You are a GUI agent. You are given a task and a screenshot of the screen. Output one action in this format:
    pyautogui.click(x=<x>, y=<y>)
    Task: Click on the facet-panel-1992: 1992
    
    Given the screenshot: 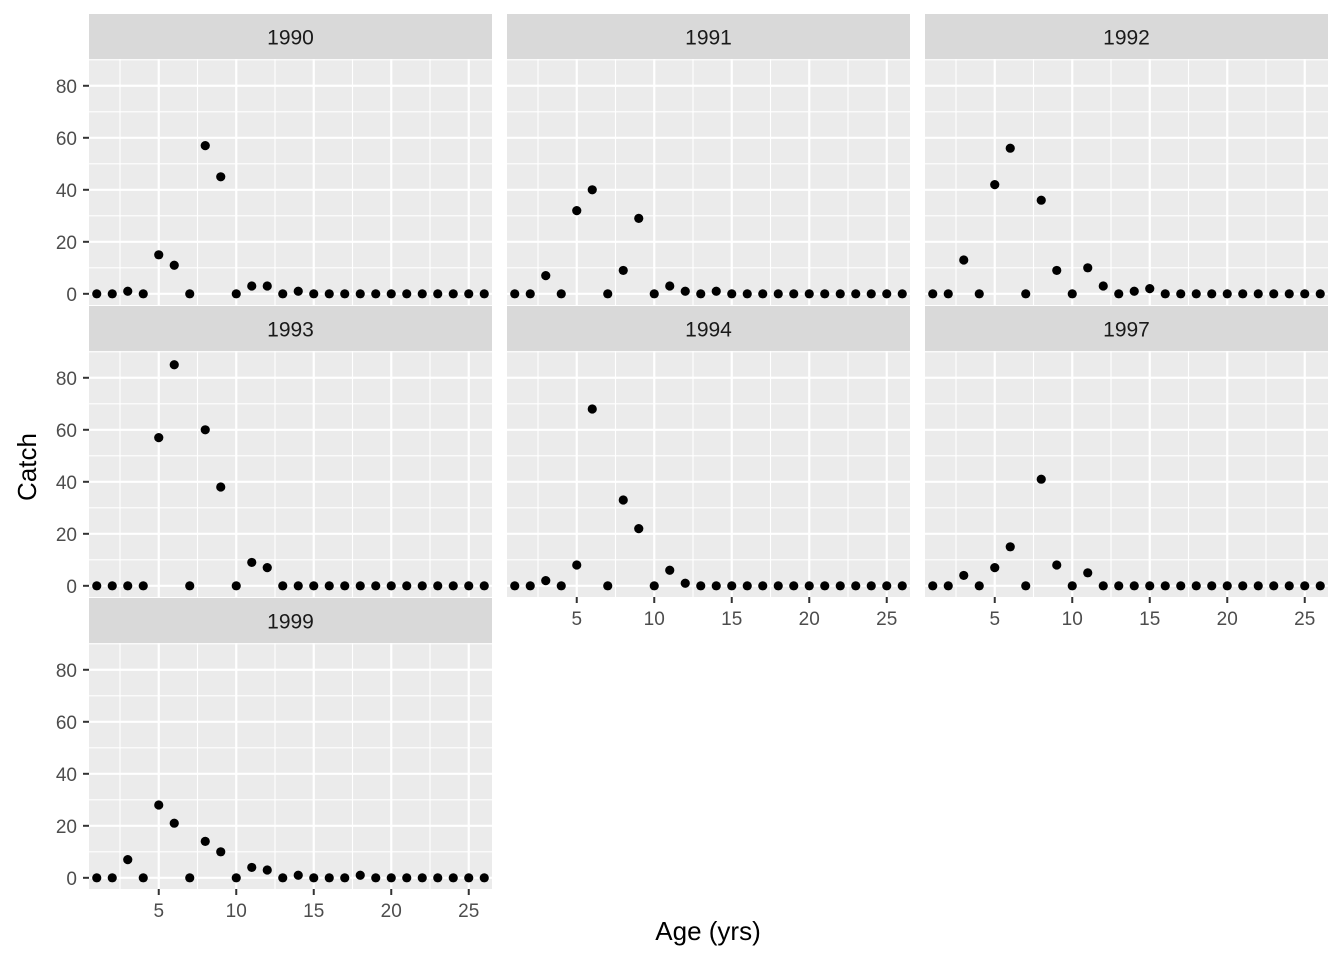 What is the action you would take?
    pyautogui.click(x=1126, y=159)
    